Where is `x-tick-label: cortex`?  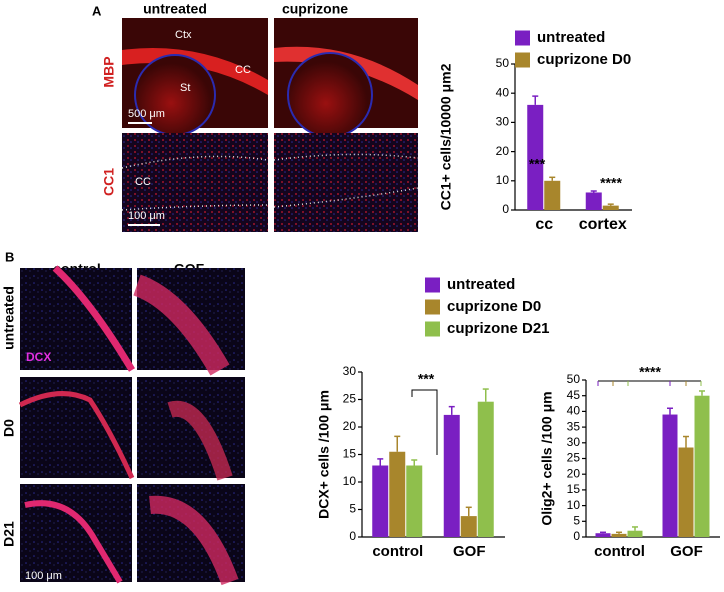 x-tick-label: cortex is located at coordinates (603, 224).